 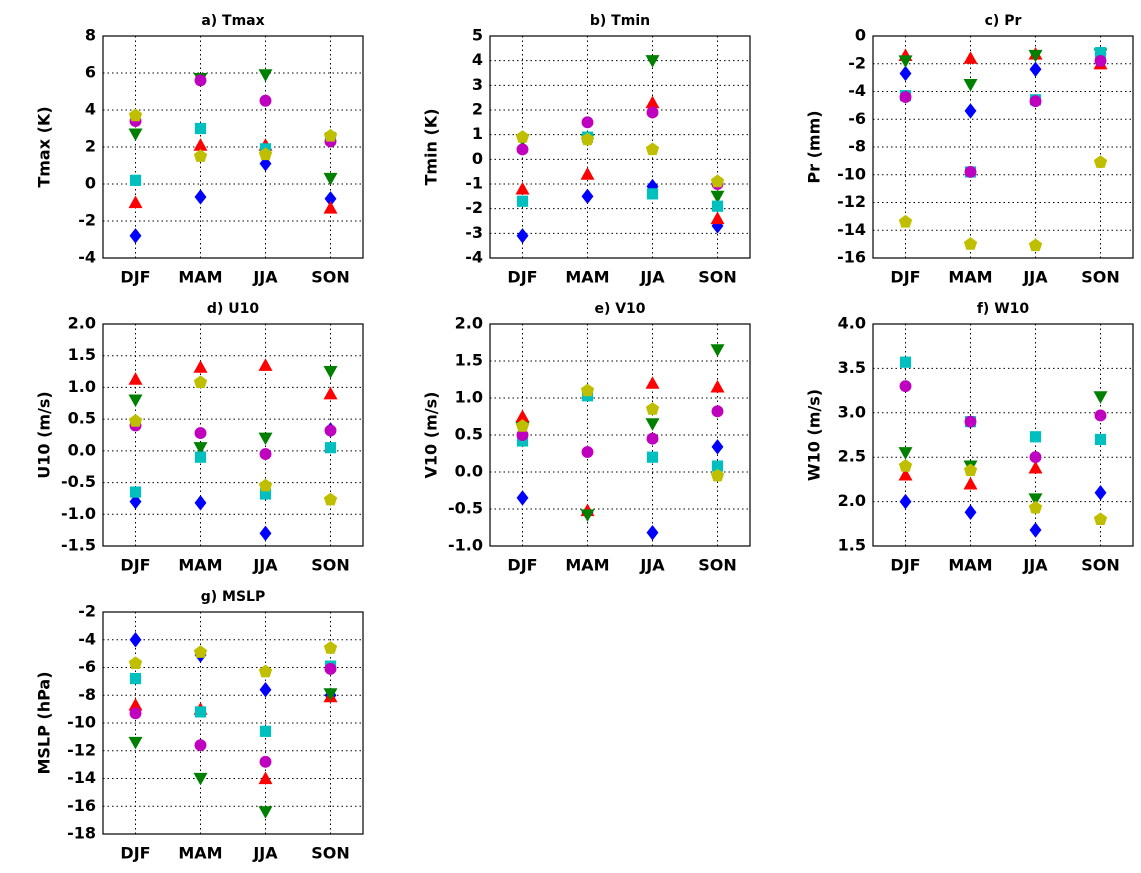 What do you see at coordinates (620, 21) in the screenshot?
I see `panel-title: b) Tmin` at bounding box center [620, 21].